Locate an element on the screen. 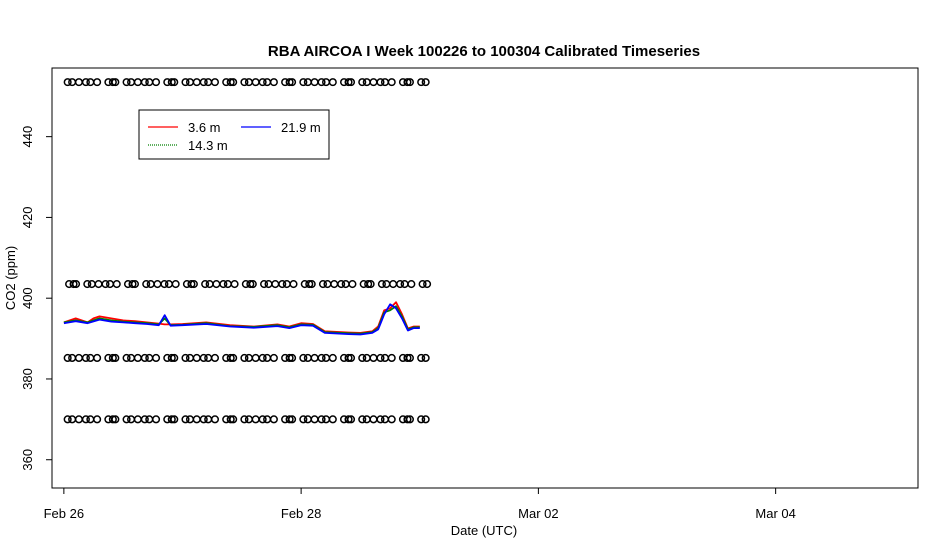 This screenshot has height=540, width=936. series-lines is located at coordinates (241, 318).